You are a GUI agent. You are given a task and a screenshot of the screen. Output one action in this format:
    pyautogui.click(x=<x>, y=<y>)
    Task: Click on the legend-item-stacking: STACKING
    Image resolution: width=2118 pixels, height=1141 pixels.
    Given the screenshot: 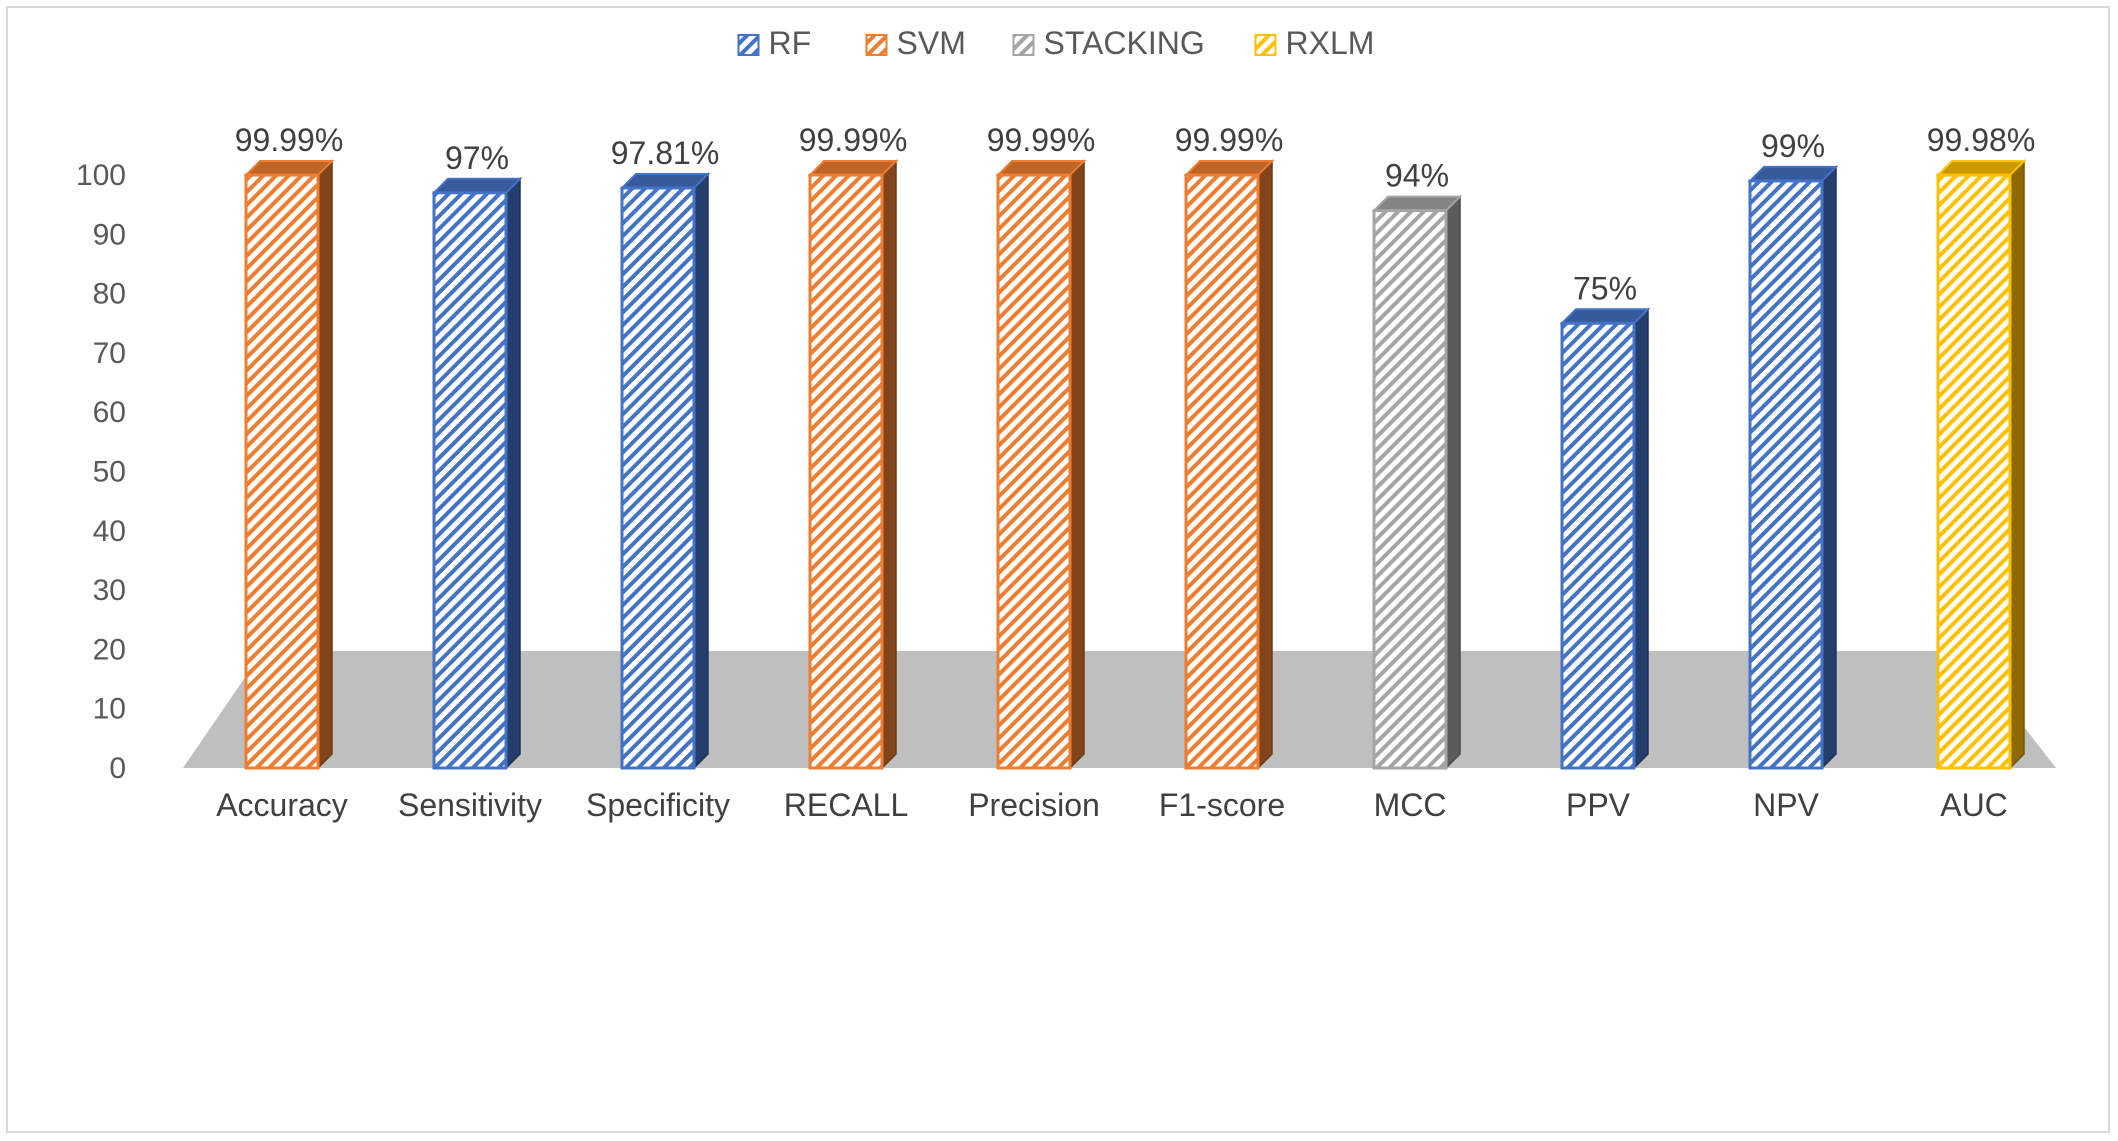 What is the action you would take?
    pyautogui.click(x=1108, y=43)
    